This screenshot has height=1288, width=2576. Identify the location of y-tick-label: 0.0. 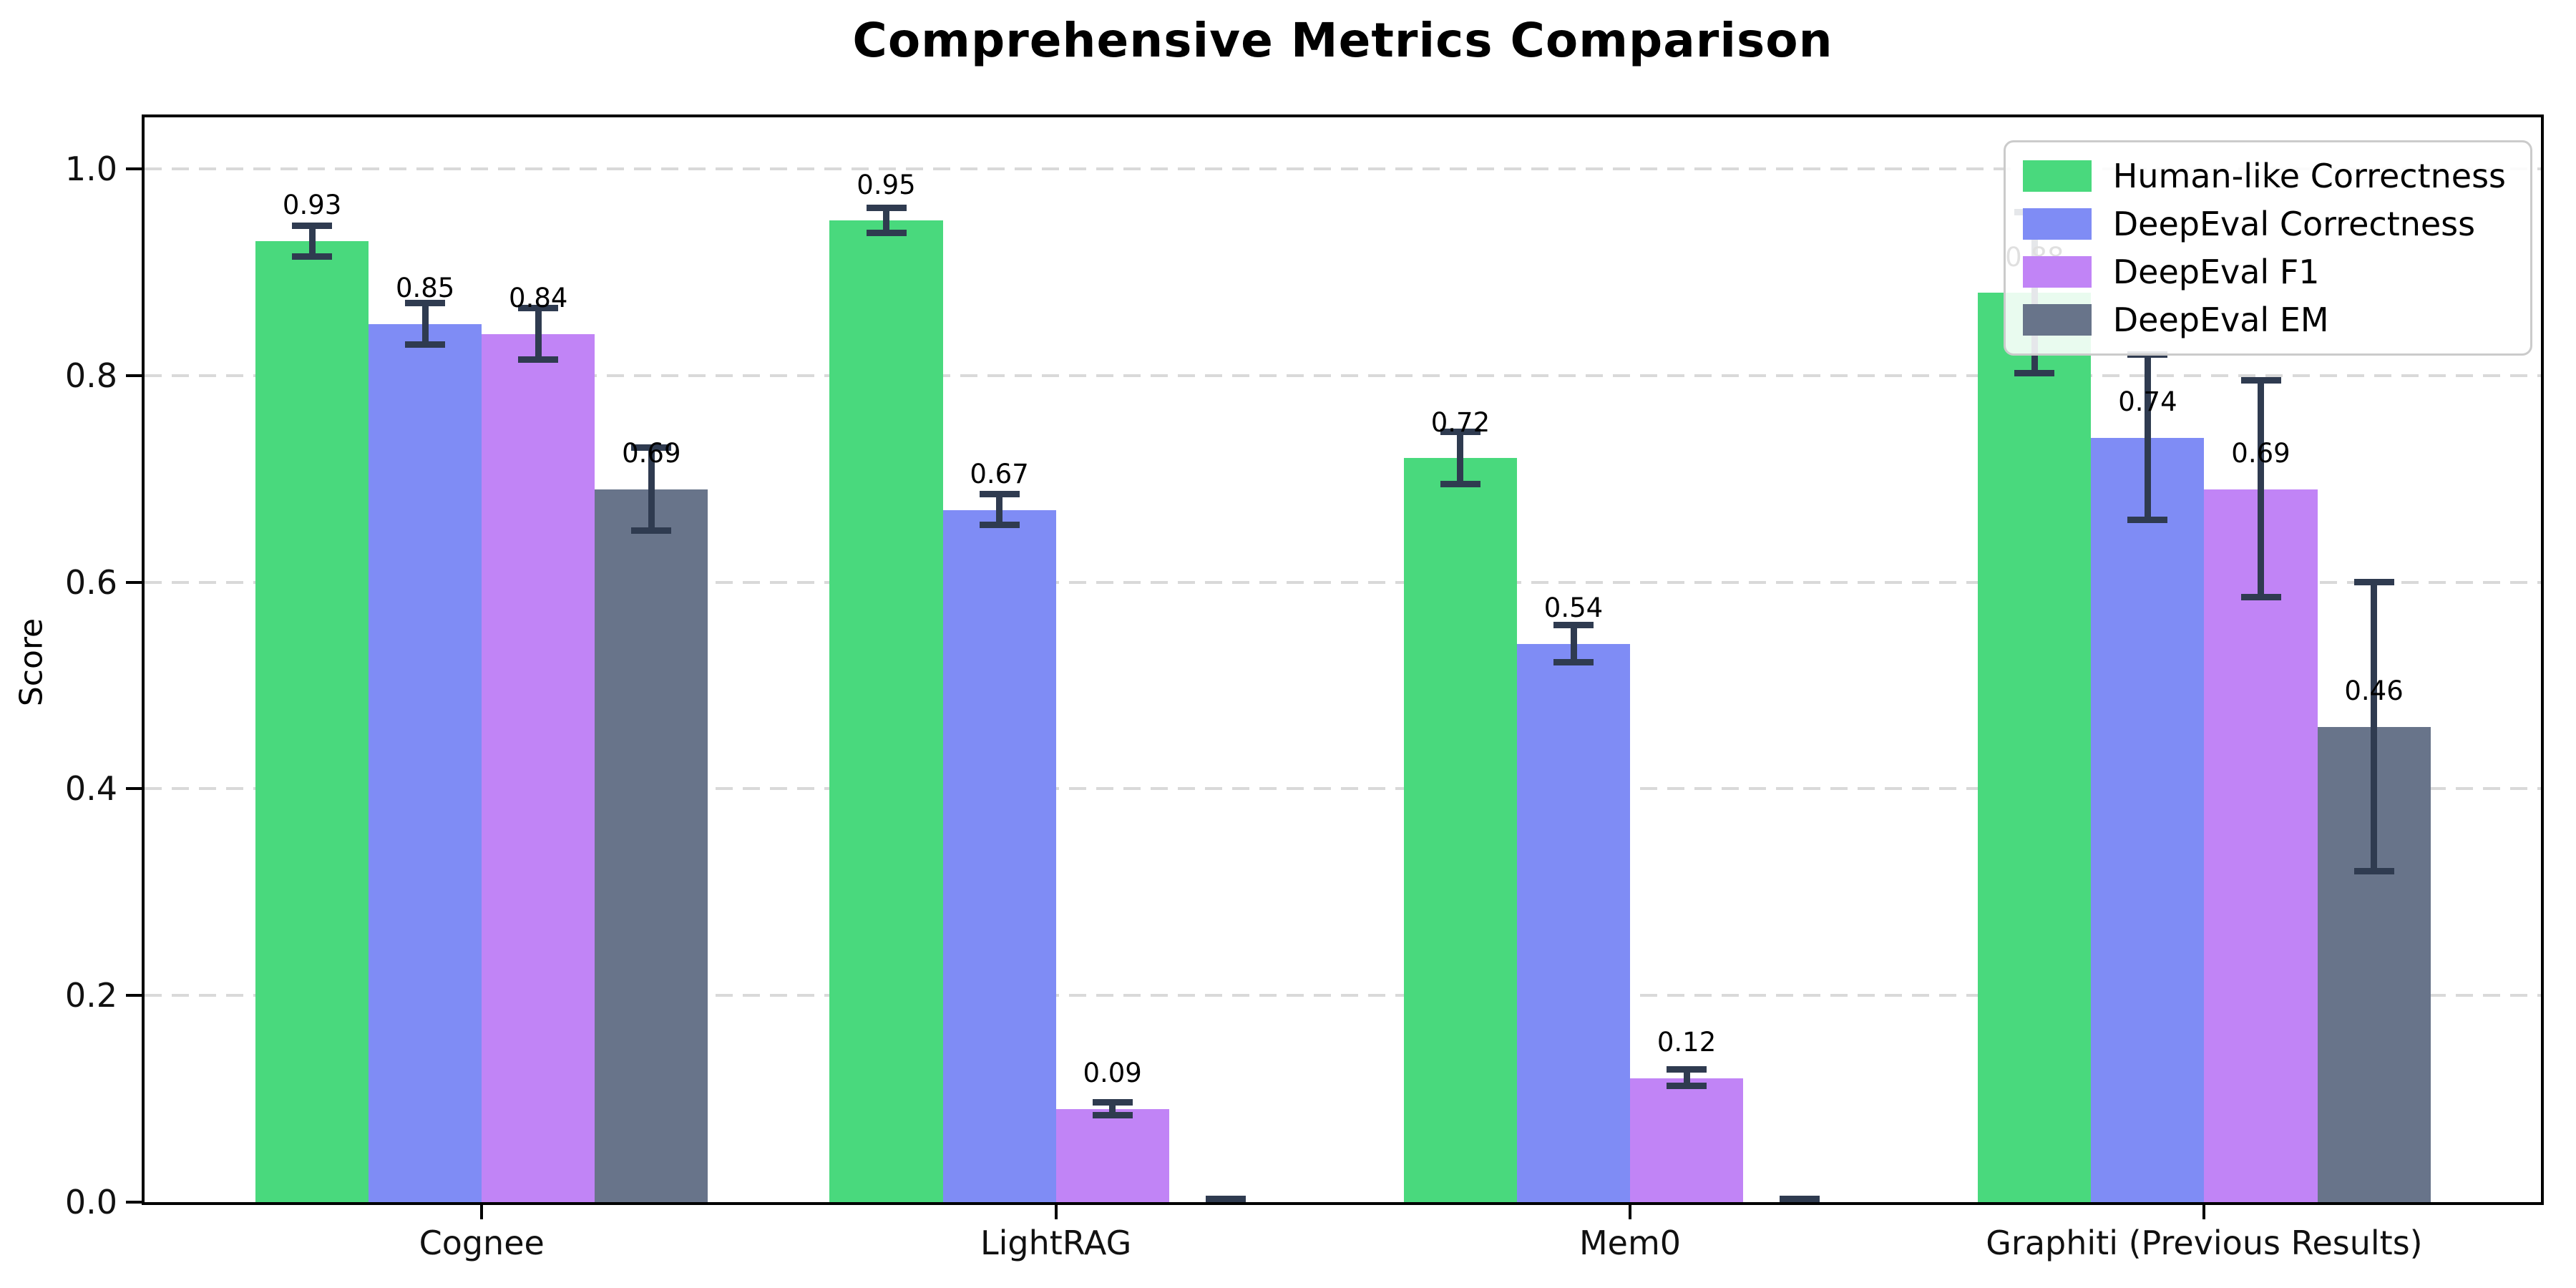
(90, 1202).